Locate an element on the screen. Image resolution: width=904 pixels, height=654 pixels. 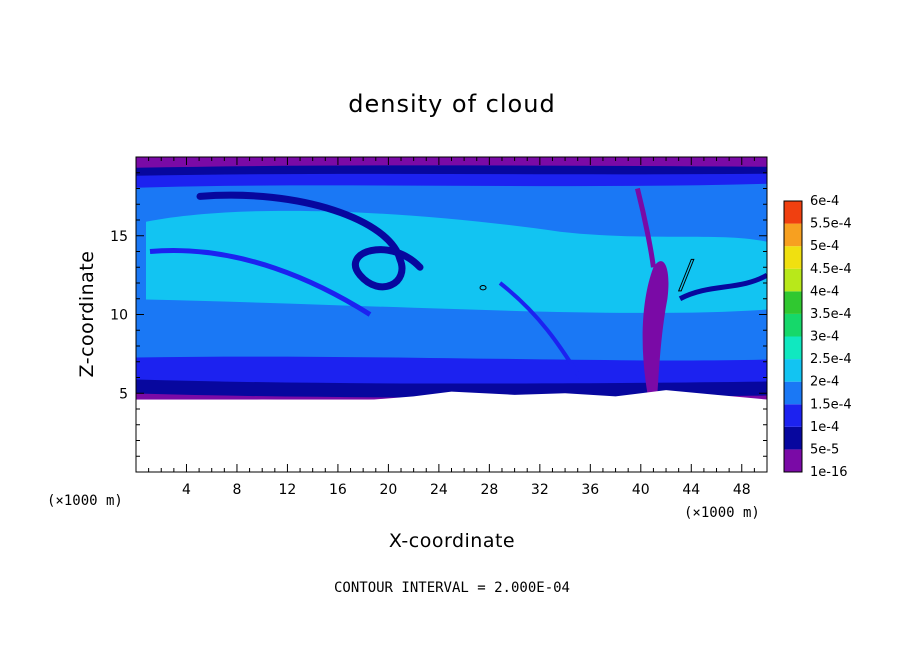
chart-title: density of cloud is located at coordinates (451, 104).